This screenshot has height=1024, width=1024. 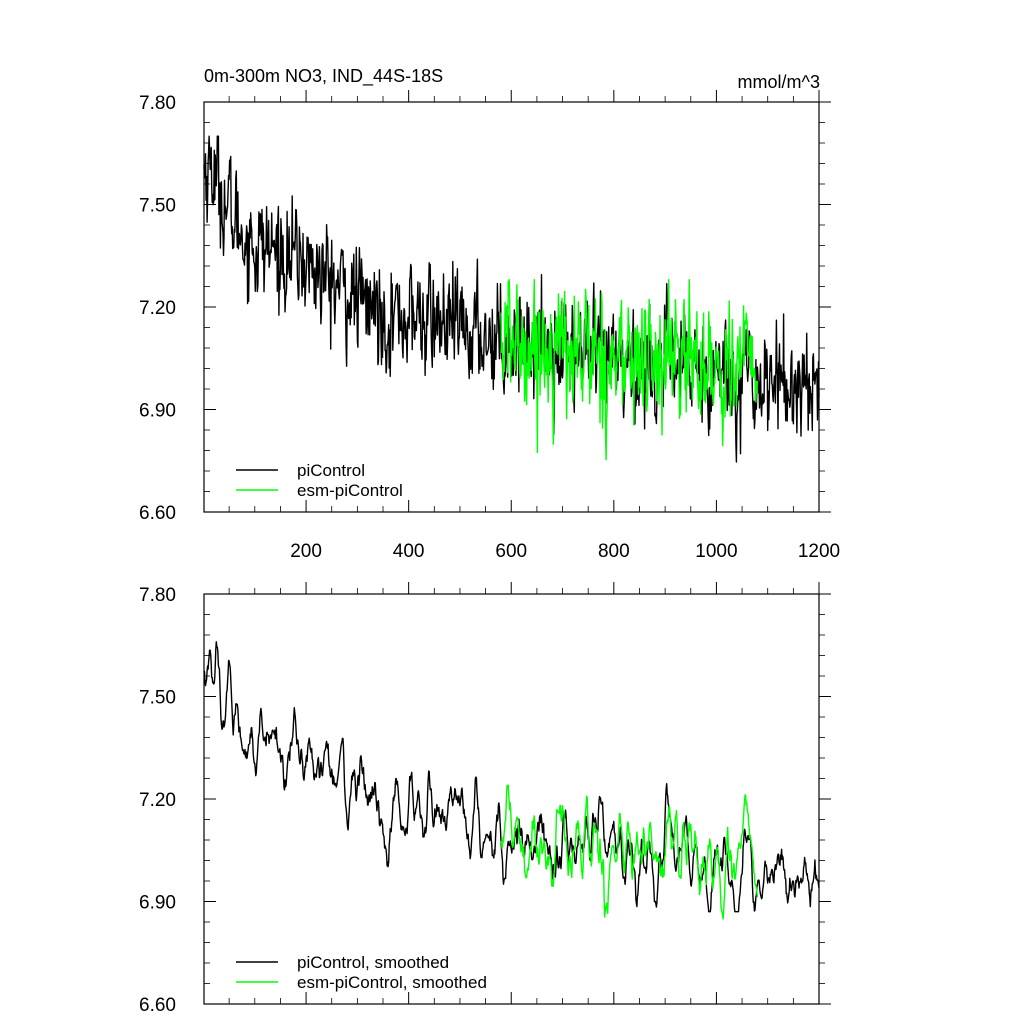 I want to click on series-line-esm-picontrol-smoothed, so click(x=629, y=852).